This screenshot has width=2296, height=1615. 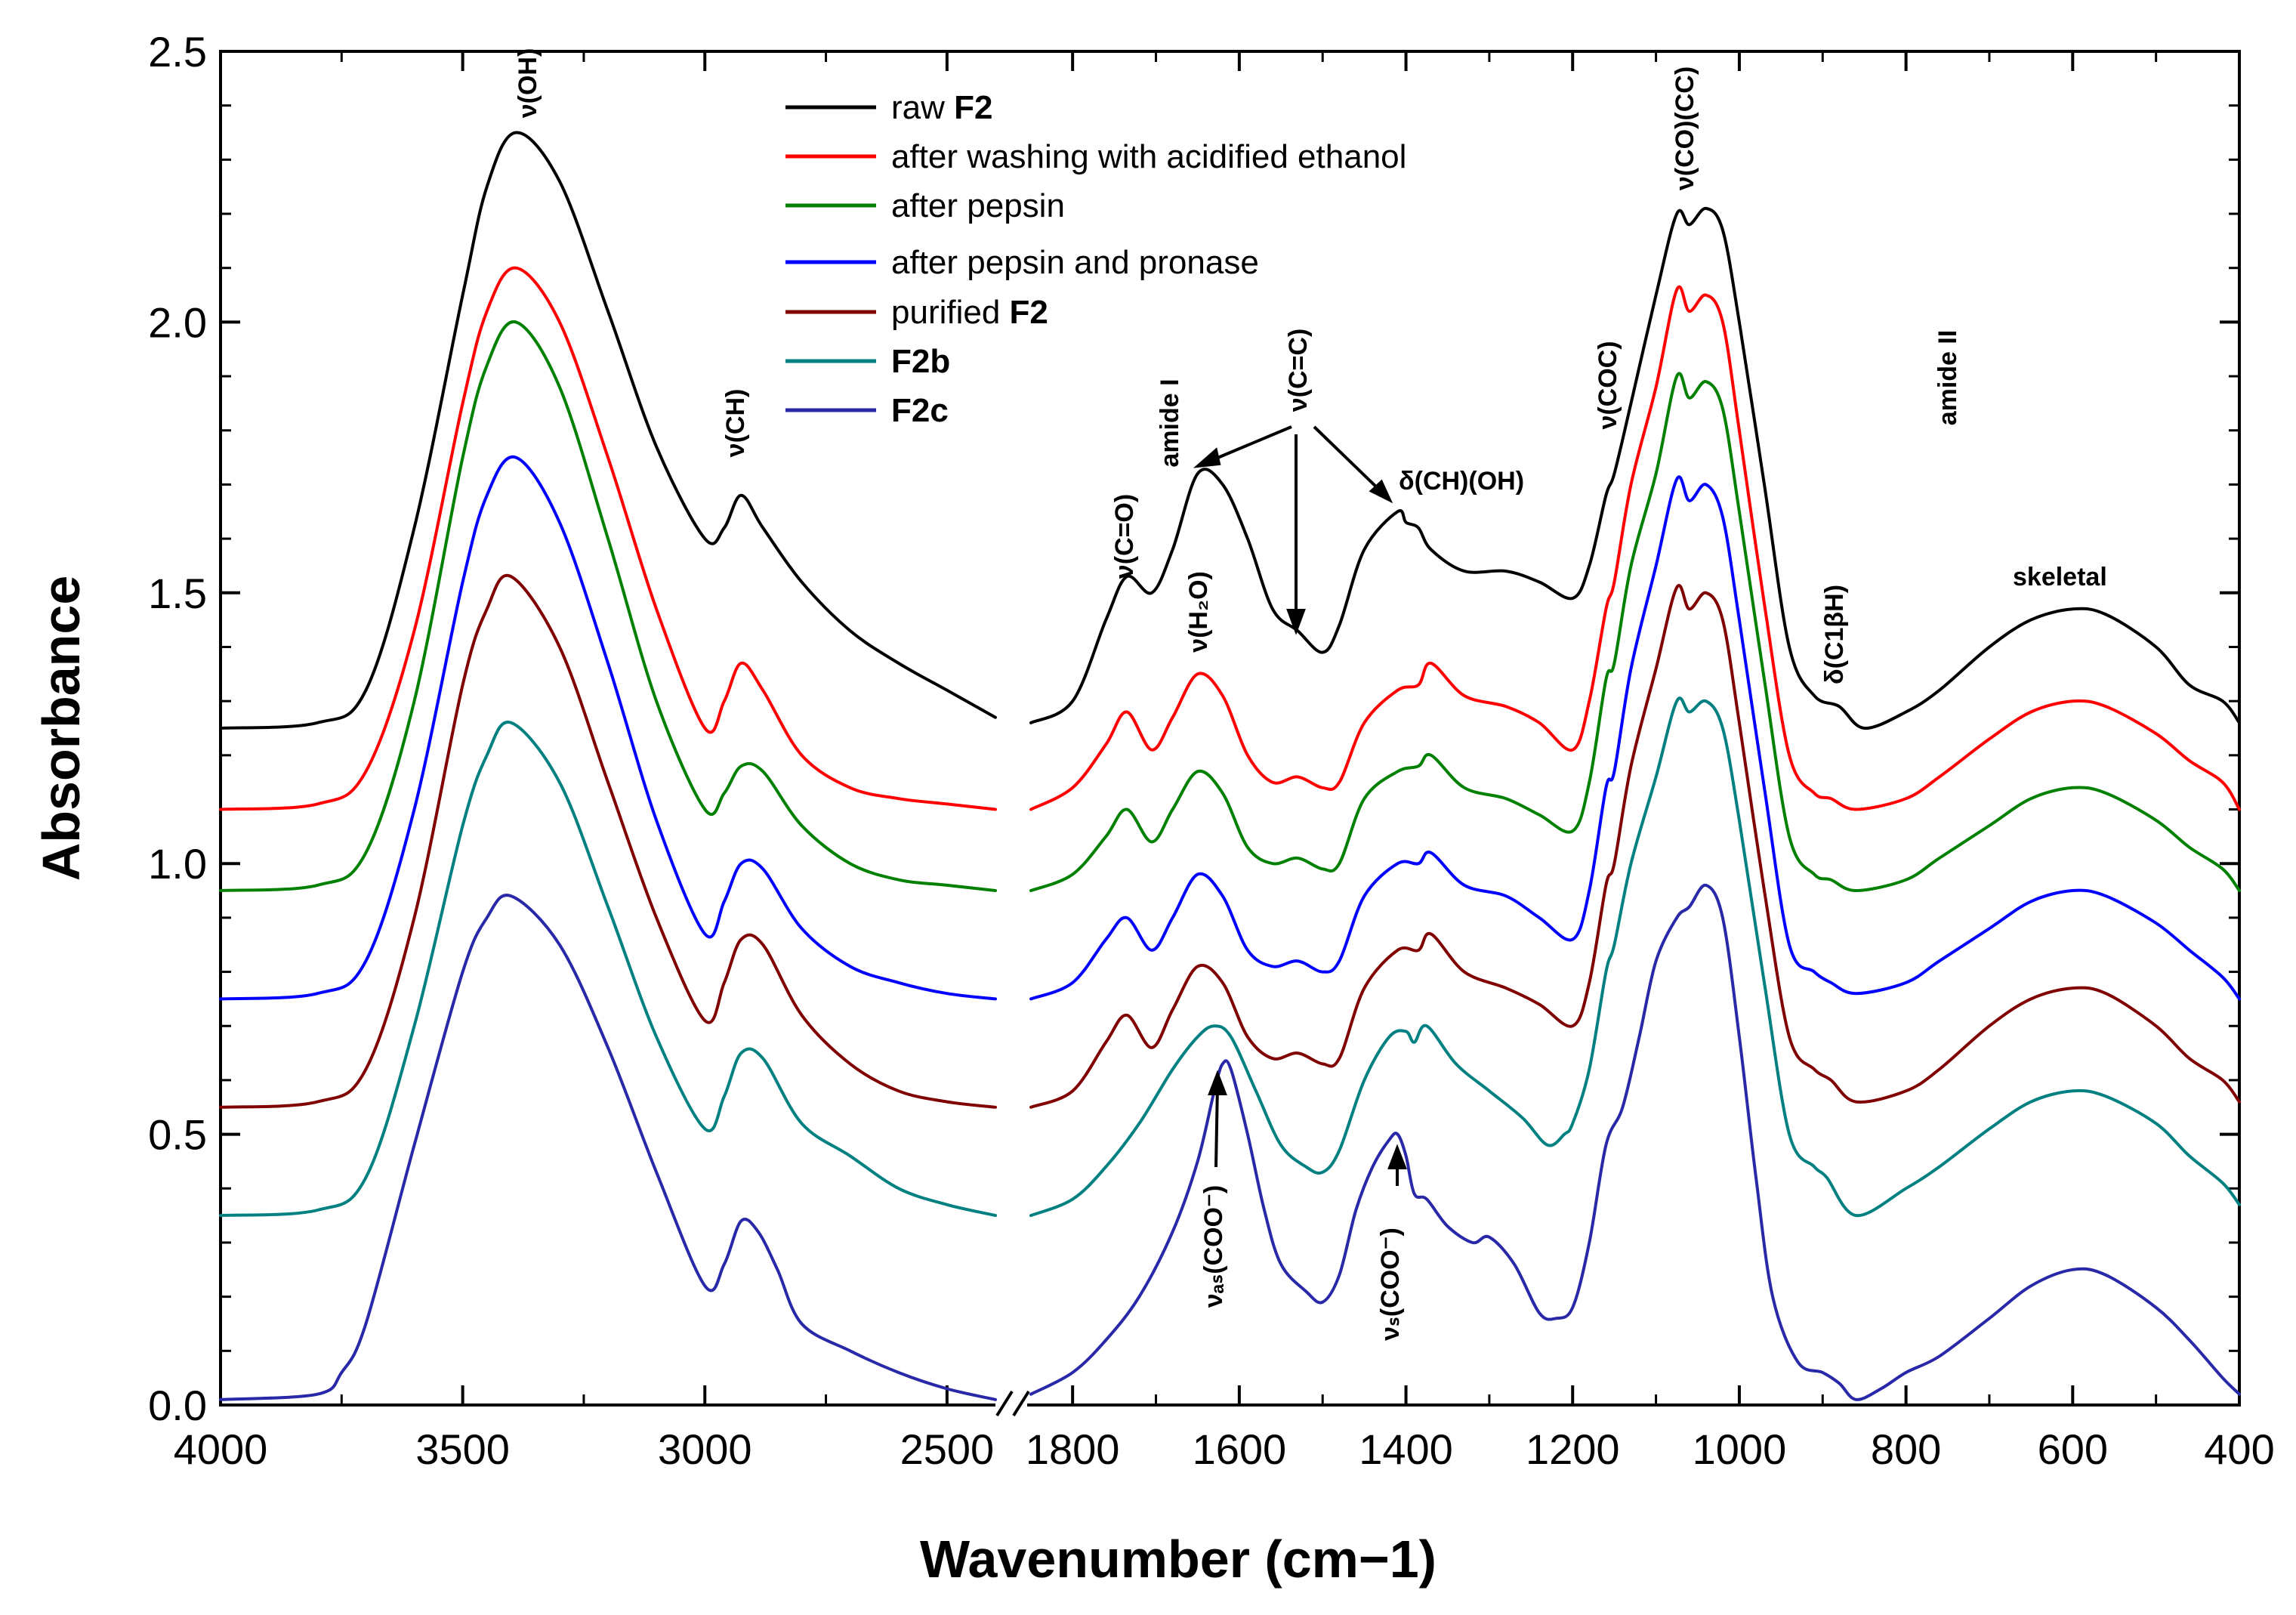 What do you see at coordinates (1004, 1403) in the screenshot?
I see `axis-break-mark-left` at bounding box center [1004, 1403].